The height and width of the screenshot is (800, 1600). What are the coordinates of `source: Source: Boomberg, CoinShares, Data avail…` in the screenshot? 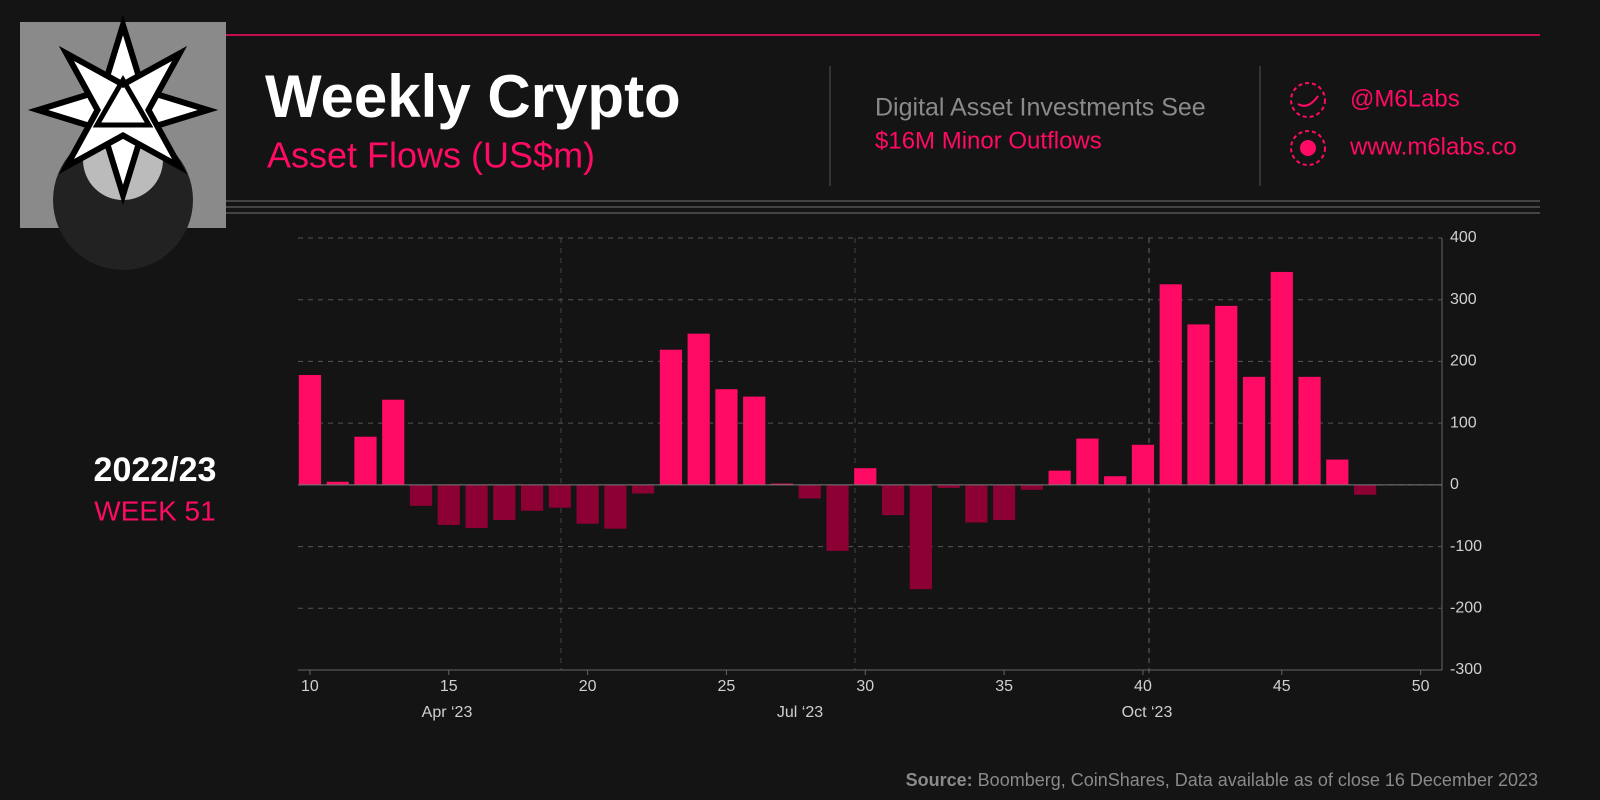 It's located at (1222, 780).